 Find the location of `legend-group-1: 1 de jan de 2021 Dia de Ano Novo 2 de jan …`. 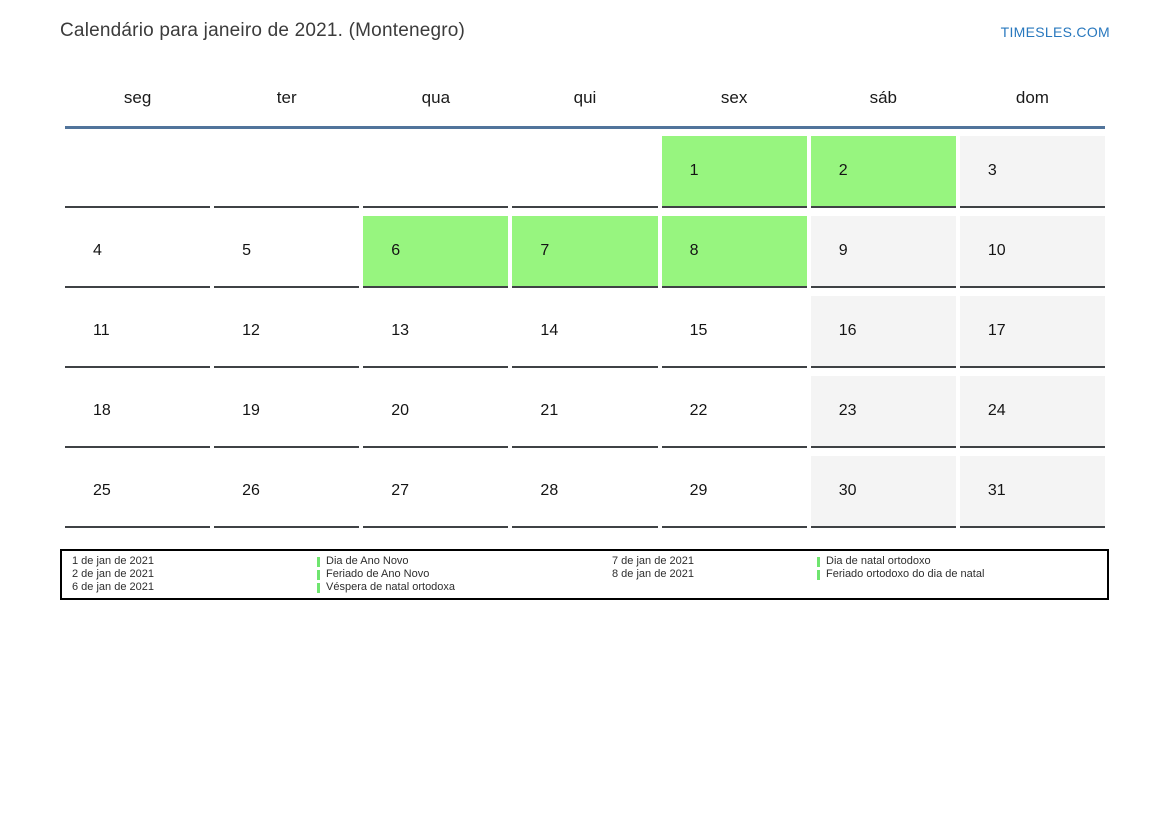

legend-group-1: 1 de jan de 2021 Dia de Ano Novo 2 de jan … is located at coordinates (342, 574).